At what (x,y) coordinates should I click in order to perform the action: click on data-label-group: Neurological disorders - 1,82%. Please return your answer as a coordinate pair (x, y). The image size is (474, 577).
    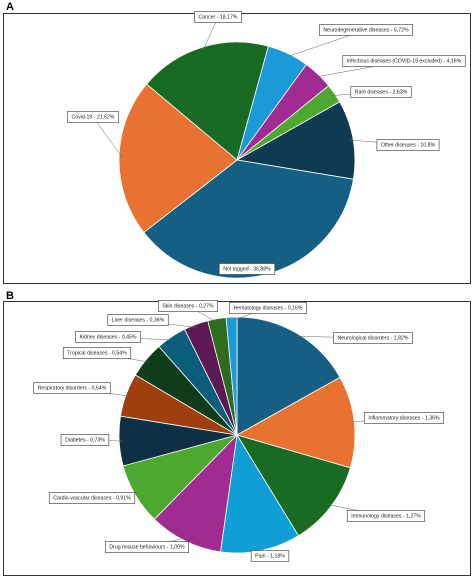
    Looking at the image, I should click on (373, 338).